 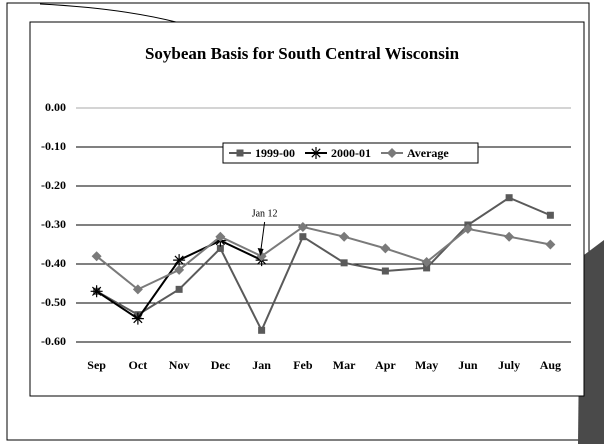 What do you see at coordinates (138, 365) in the screenshot?
I see `x-tick-label: Oct` at bounding box center [138, 365].